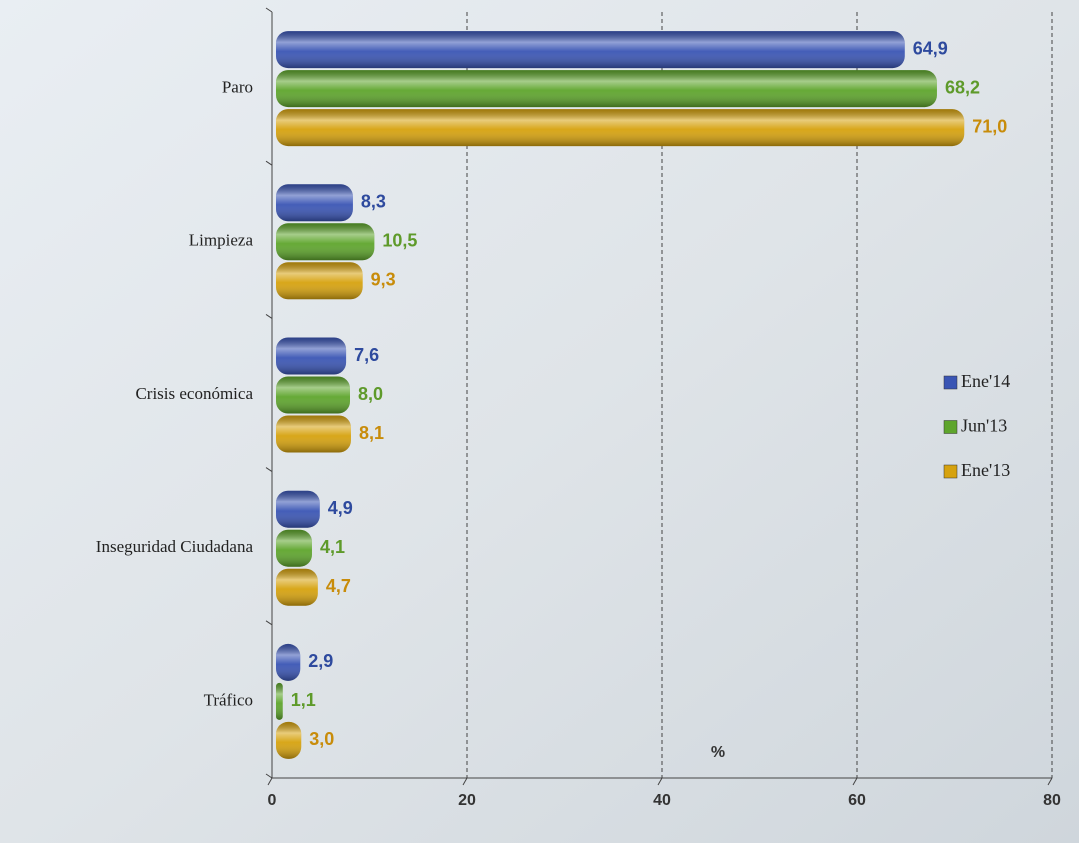 This screenshot has height=843, width=1079. I want to click on value-label: 4,9, so click(340, 508).